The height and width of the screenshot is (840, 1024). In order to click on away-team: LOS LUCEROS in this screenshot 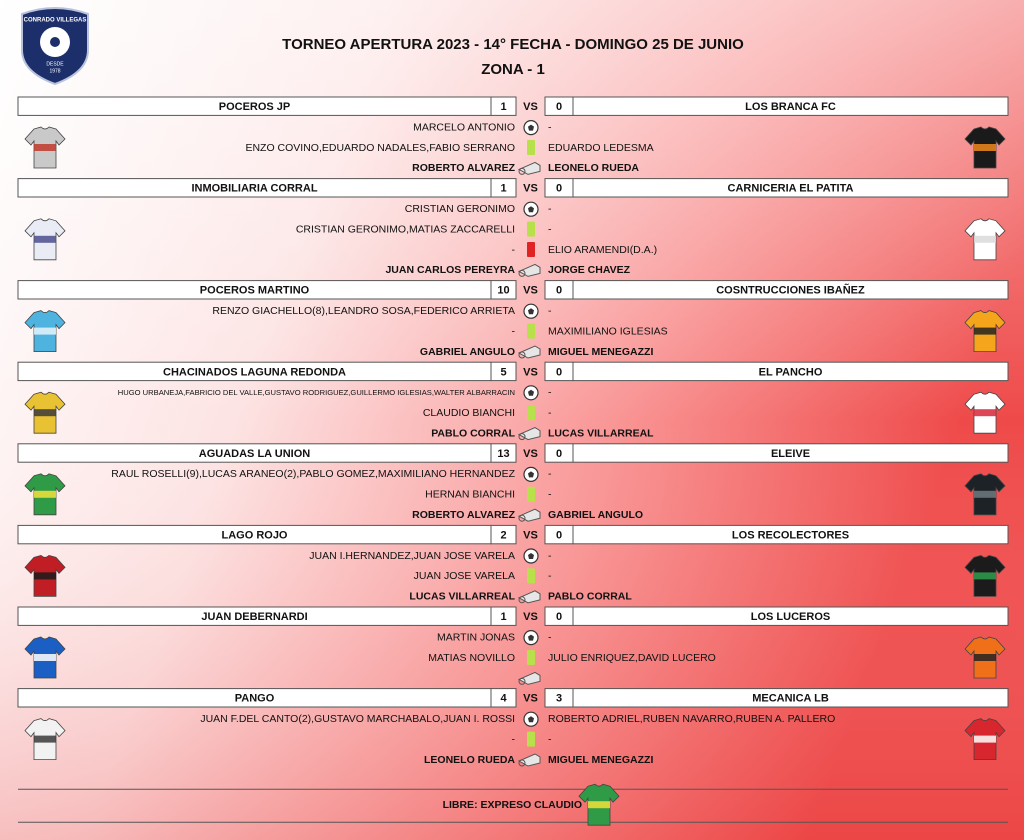, I will do `click(790, 617)`.